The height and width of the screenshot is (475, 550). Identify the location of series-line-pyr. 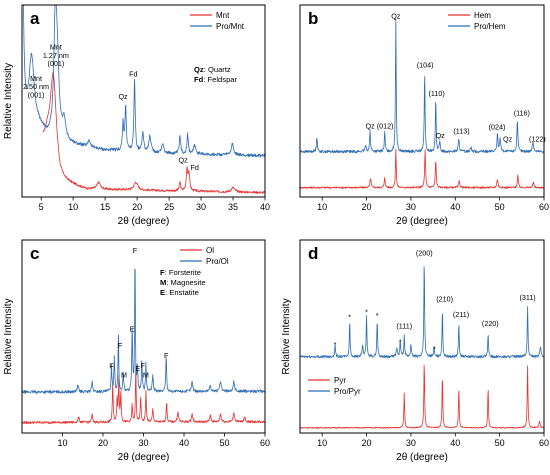
(422, 396).